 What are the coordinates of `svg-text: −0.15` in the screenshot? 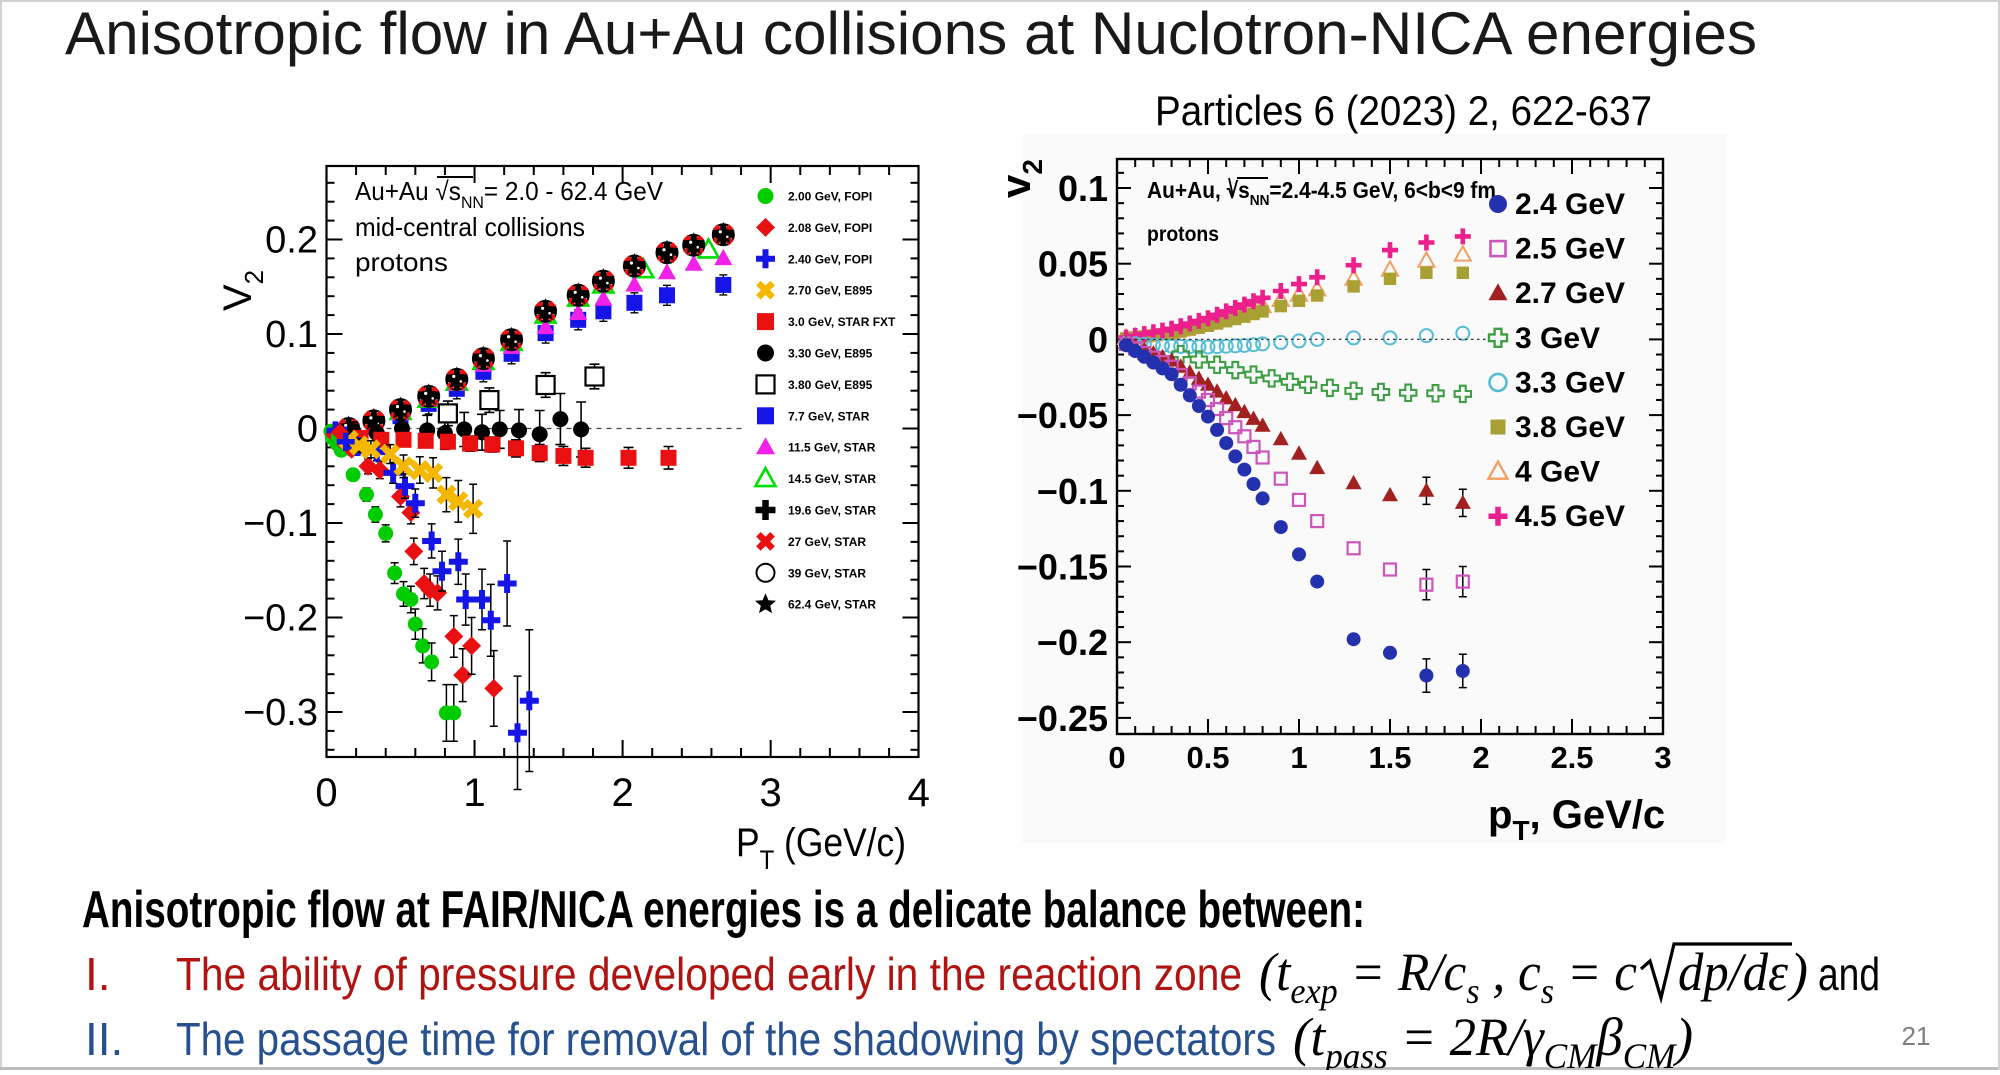 It's located at (1062, 567).